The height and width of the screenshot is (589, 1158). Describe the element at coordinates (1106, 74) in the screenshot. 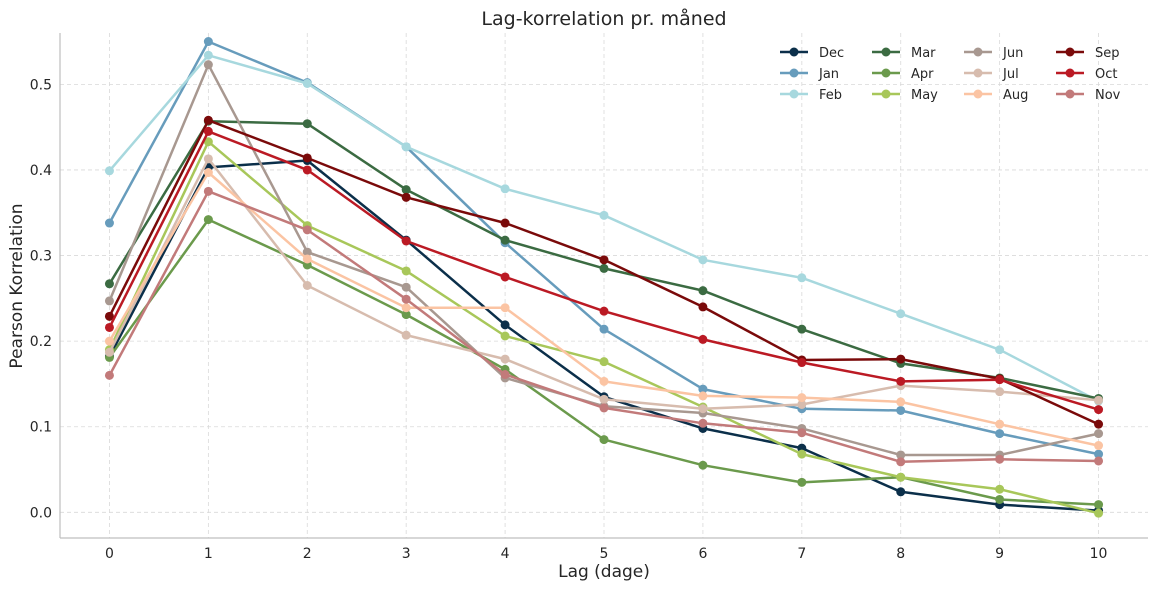

I see `legend-label: Oct` at that location.